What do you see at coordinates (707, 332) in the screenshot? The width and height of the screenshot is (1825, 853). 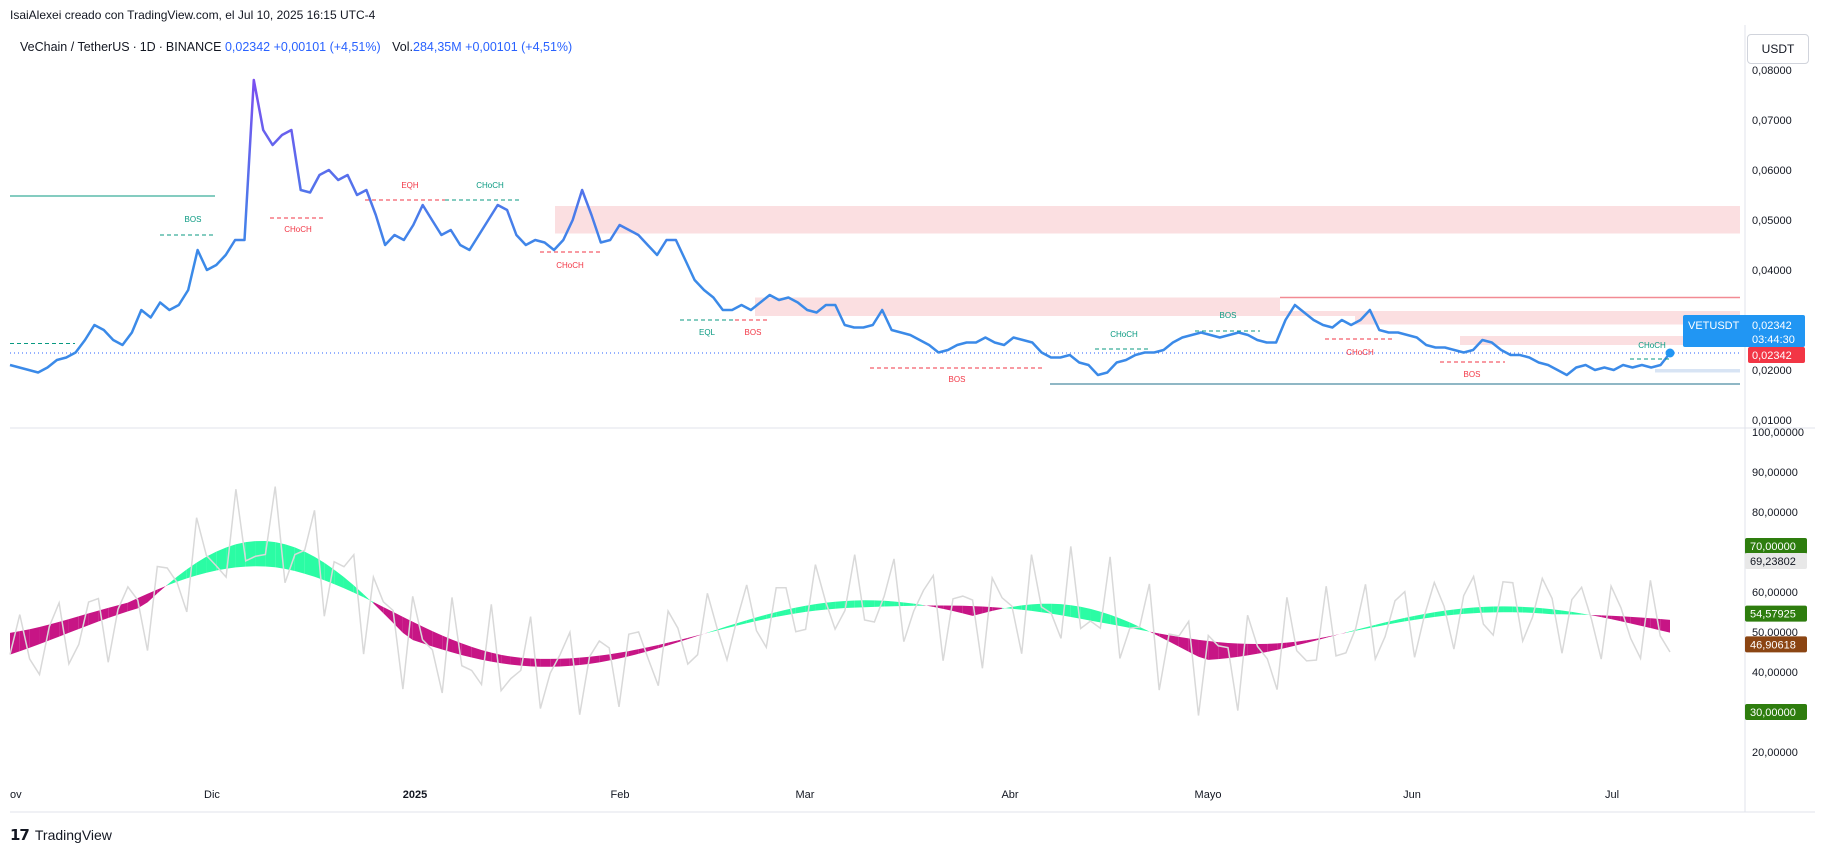 I see `annotation-label: EQL` at bounding box center [707, 332].